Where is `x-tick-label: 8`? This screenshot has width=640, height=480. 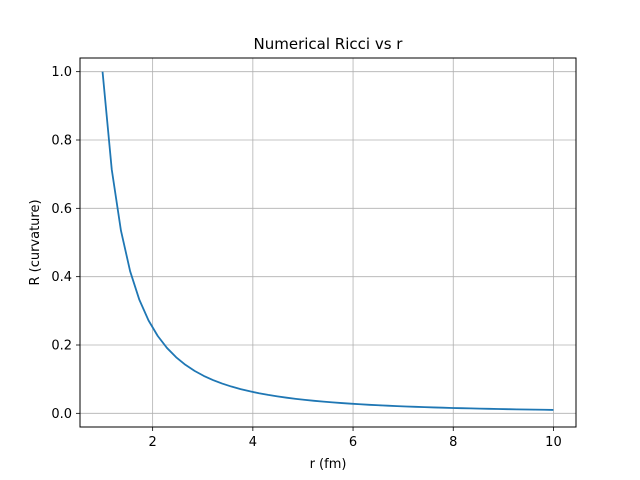
x-tick-label: 8 is located at coordinates (453, 442).